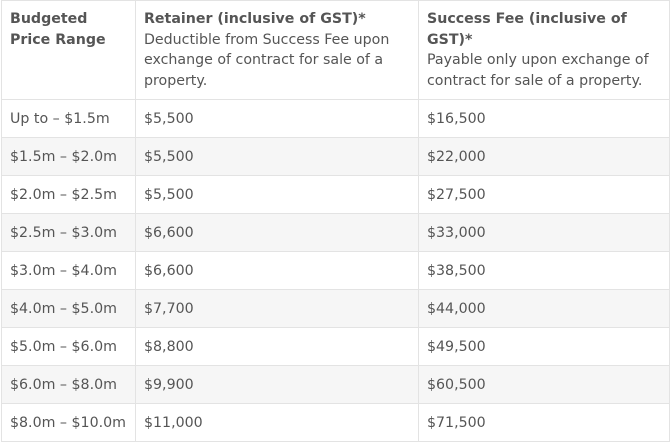  What do you see at coordinates (68, 232) in the screenshot?
I see `price-range-cell: $2.5m – $3.0m` at bounding box center [68, 232].